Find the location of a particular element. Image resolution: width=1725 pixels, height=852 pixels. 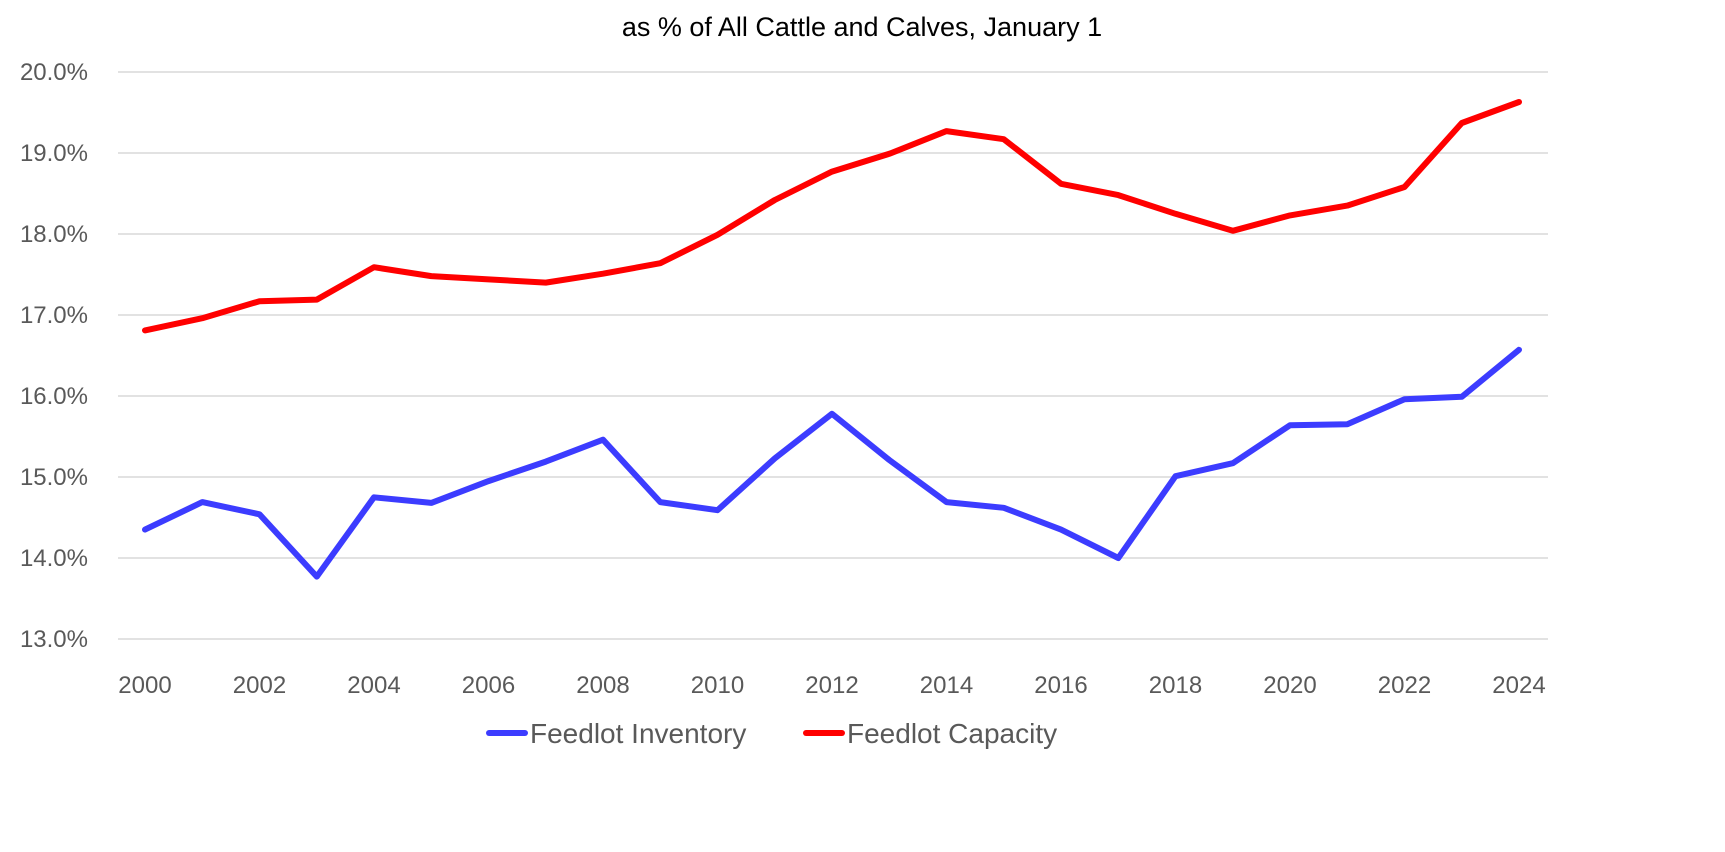

x-tick-label: 2008 is located at coordinates (602, 685).